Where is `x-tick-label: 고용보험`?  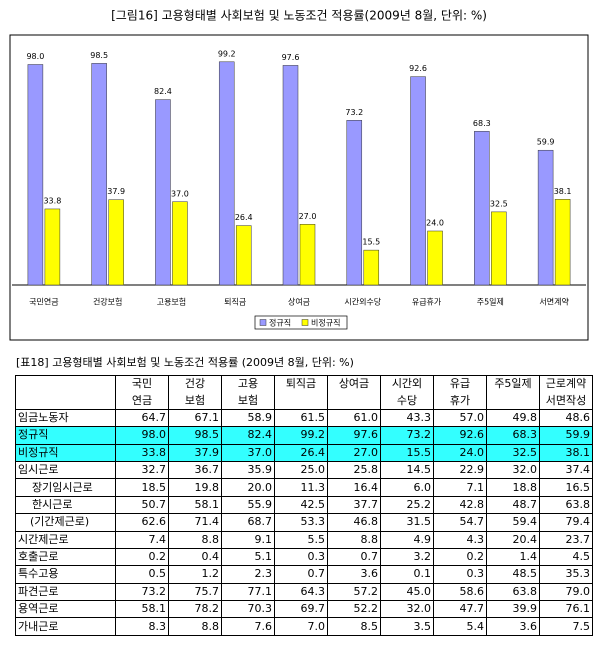
x-tick-label: 고용보험 is located at coordinates (171, 302).